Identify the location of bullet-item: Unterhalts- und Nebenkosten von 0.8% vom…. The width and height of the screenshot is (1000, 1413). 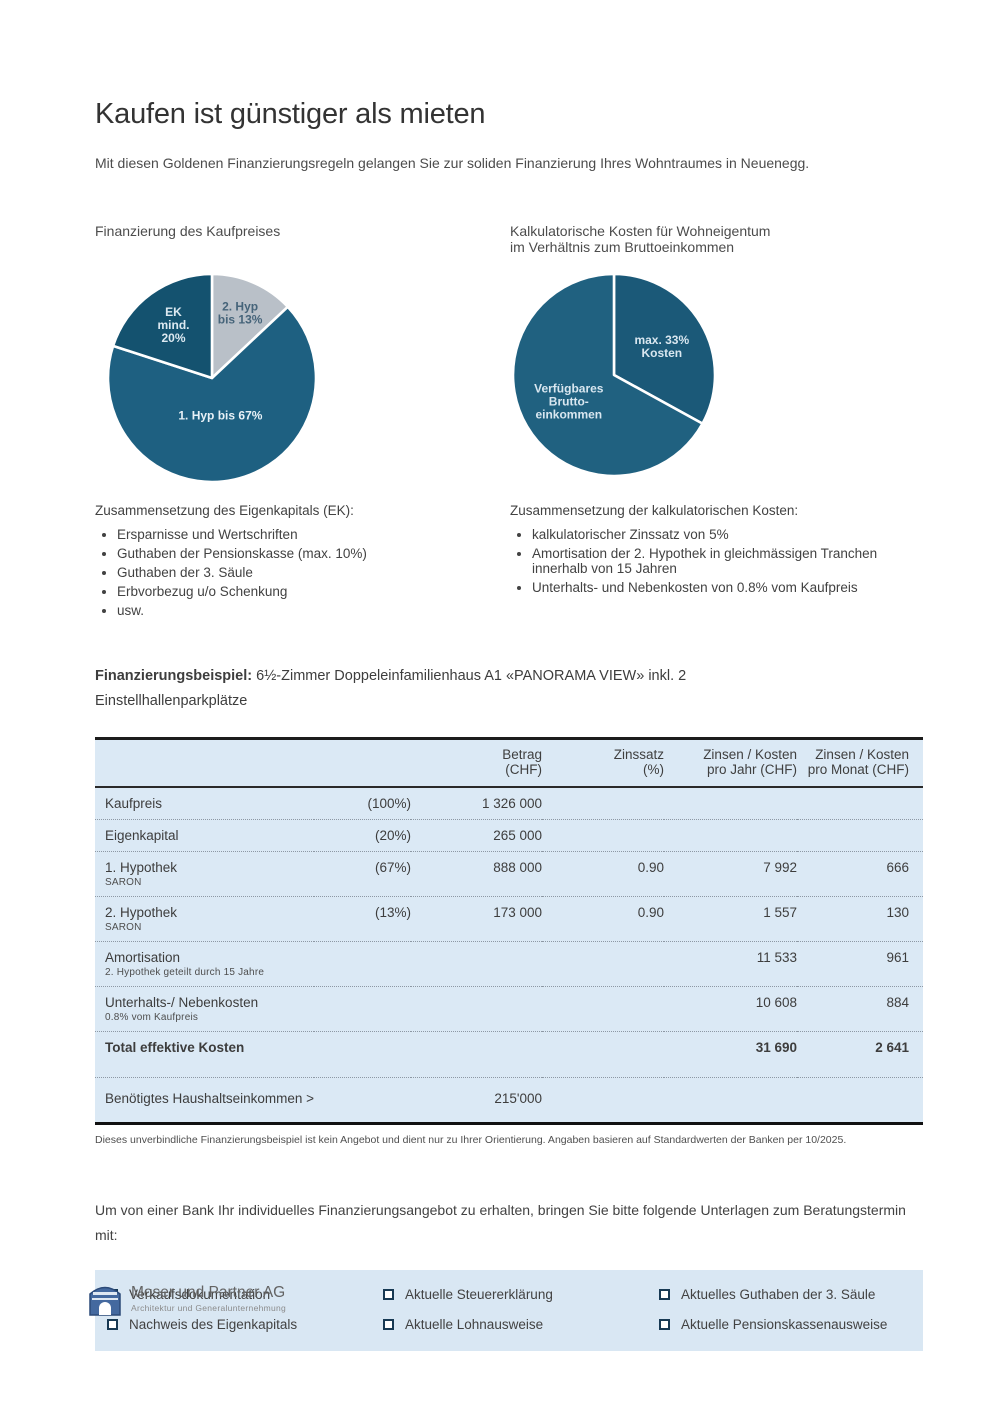
(710, 587).